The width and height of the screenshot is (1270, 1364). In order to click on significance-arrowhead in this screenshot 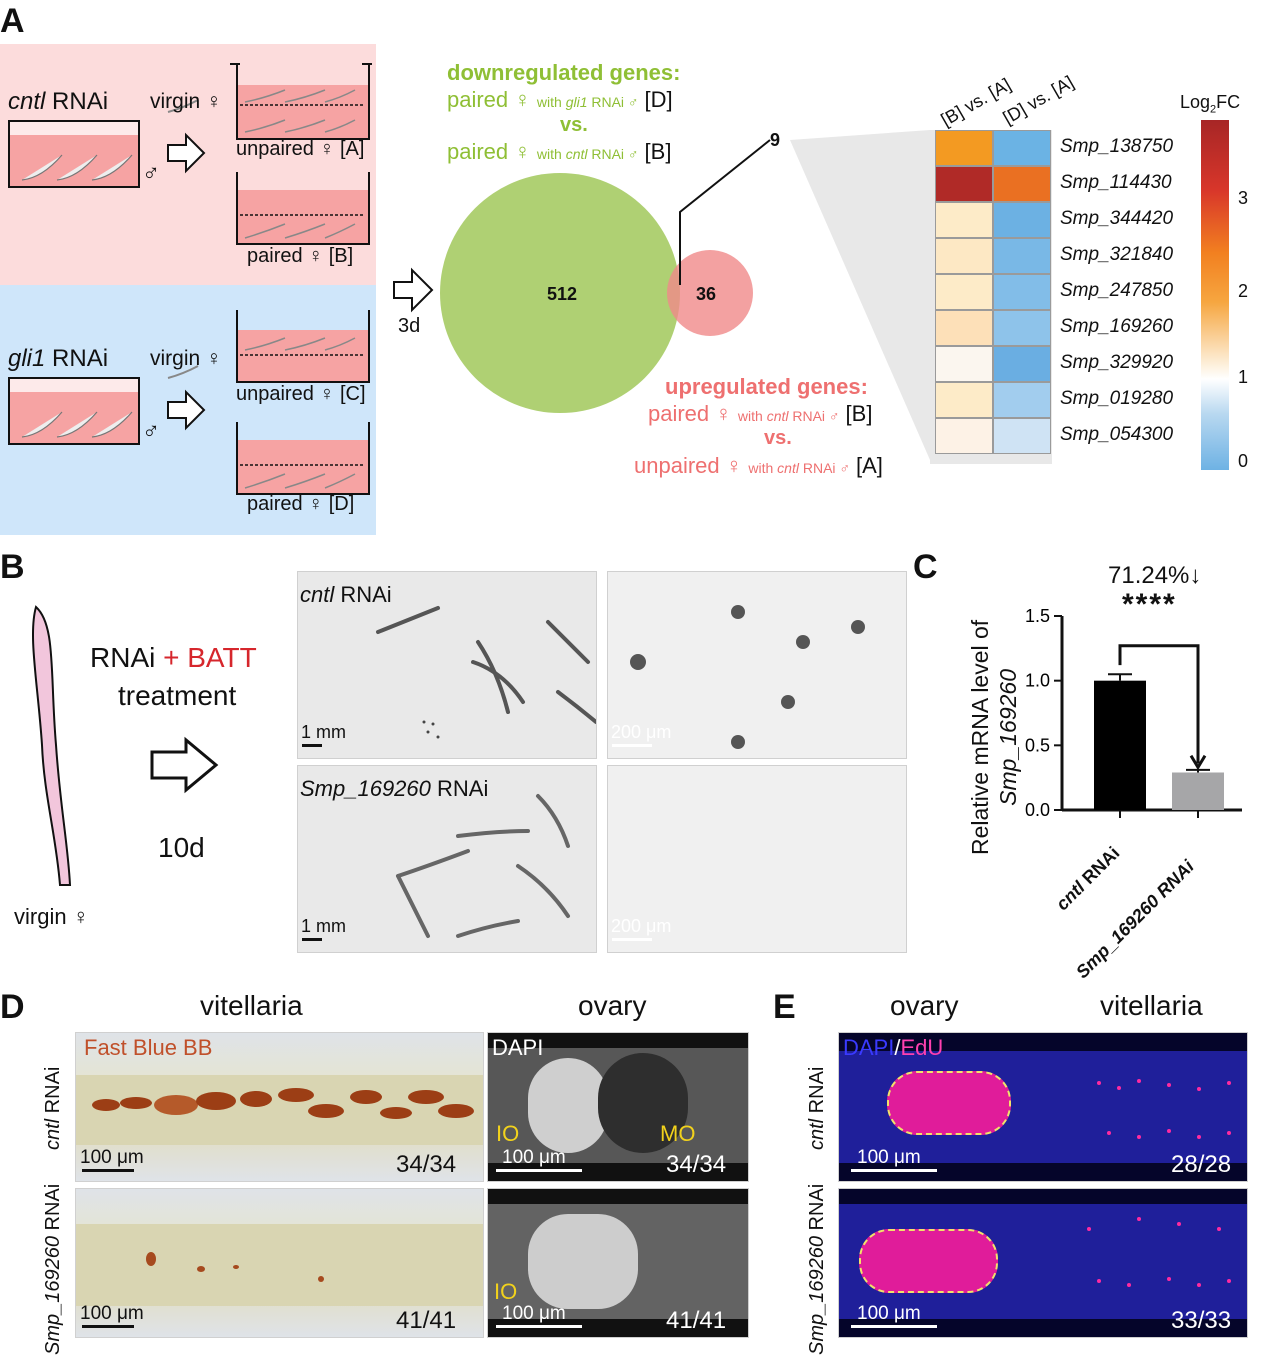, I will do `click(1198, 762)`.